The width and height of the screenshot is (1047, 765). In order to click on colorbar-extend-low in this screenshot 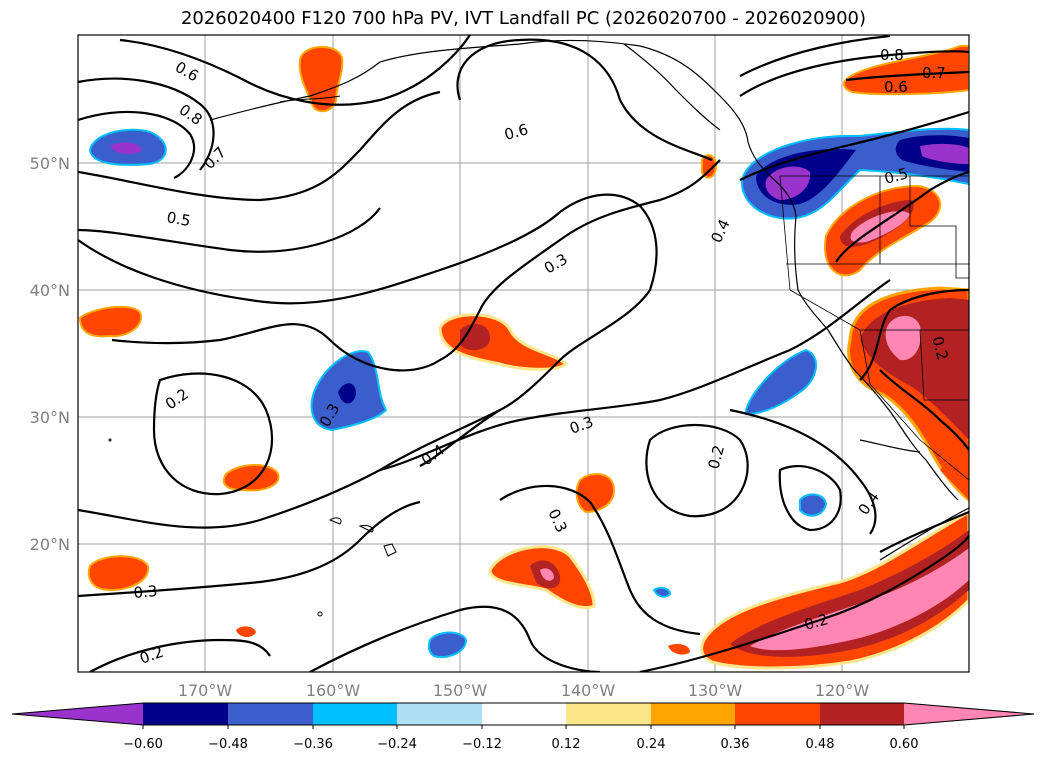, I will do `click(77, 714)`.